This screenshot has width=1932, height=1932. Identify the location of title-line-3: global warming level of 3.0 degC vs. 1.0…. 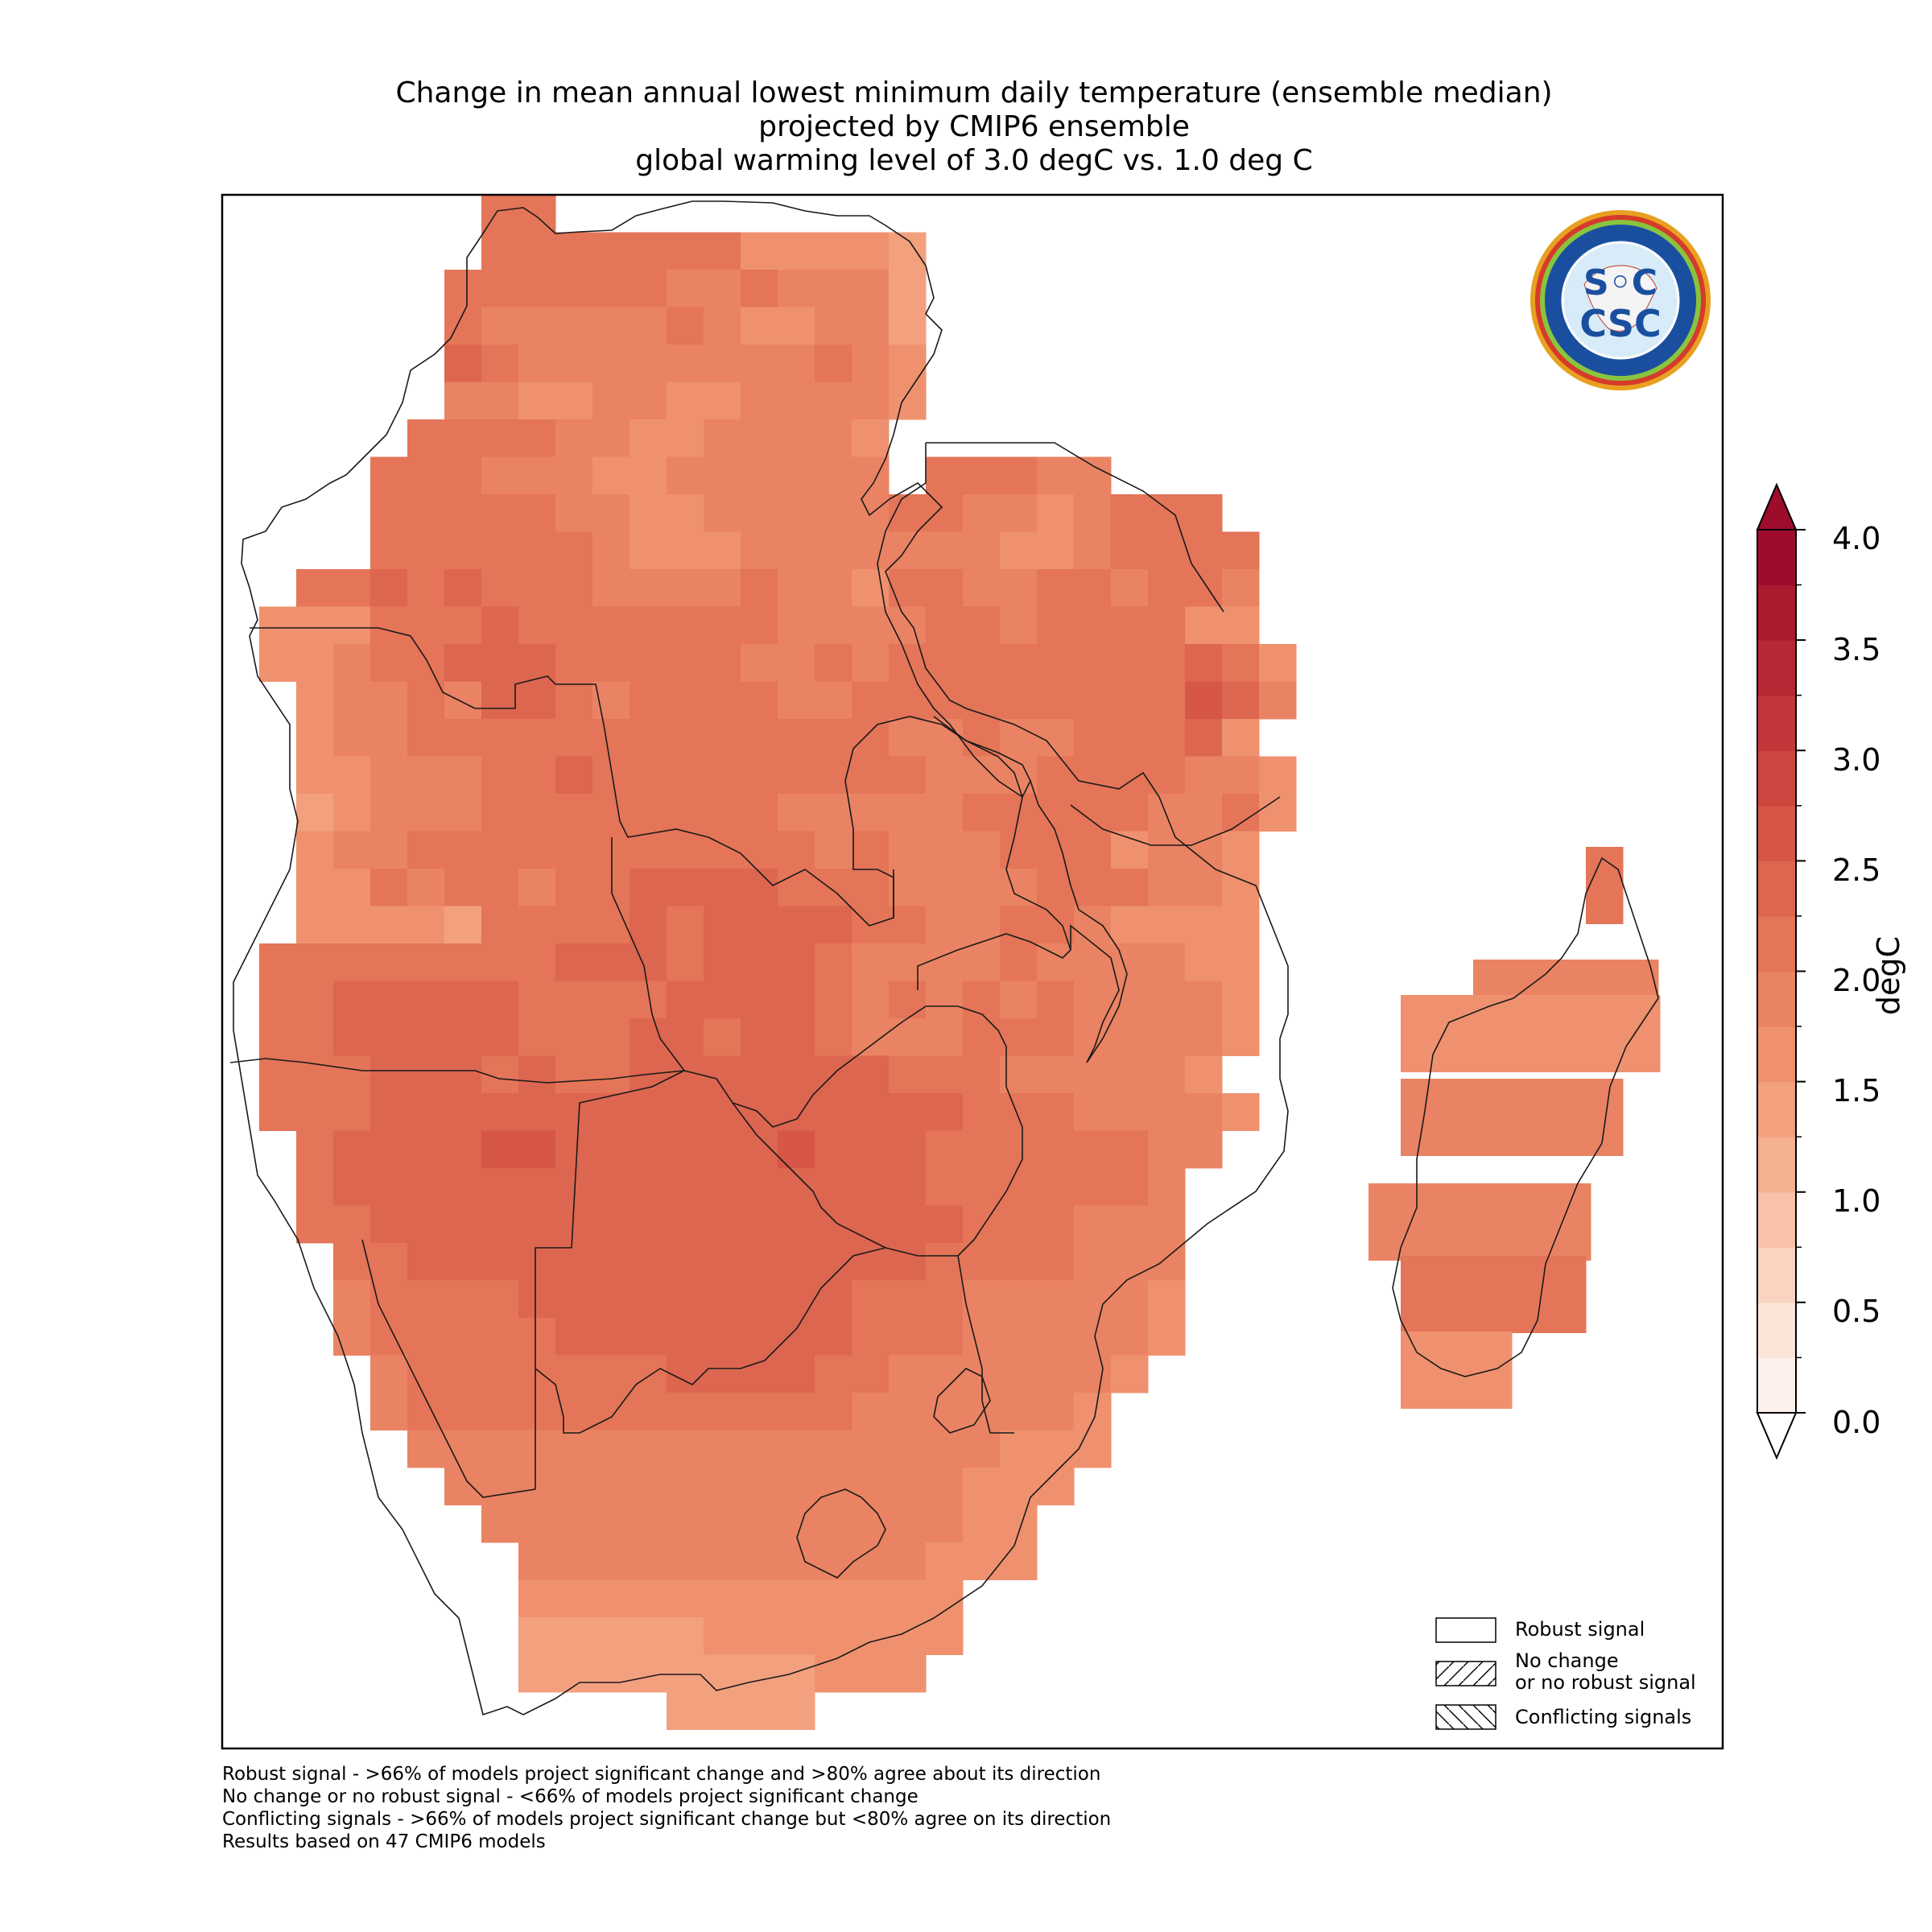
(974, 160).